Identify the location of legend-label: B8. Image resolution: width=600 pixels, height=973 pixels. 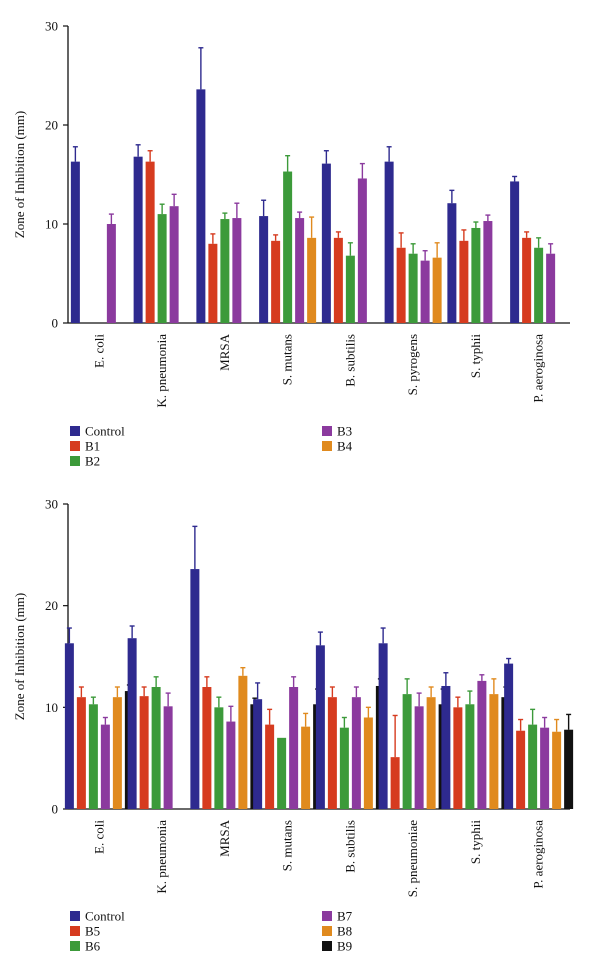
(344, 931).